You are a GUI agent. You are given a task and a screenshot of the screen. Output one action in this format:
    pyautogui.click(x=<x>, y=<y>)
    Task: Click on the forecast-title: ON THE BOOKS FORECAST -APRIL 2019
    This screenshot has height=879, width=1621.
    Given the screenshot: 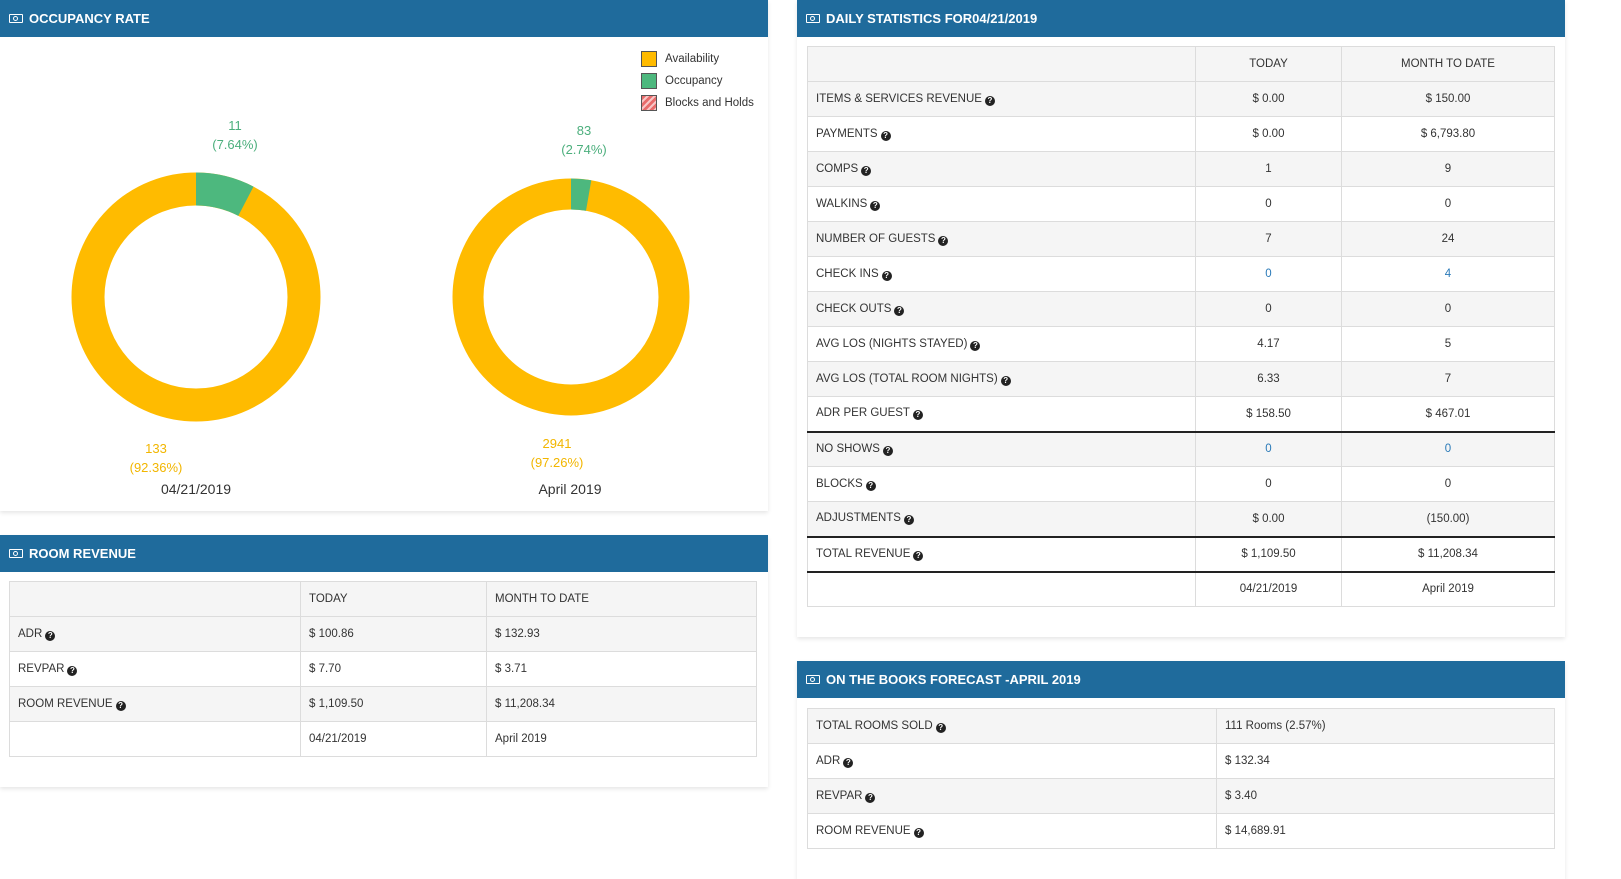 What is the action you would take?
    pyautogui.click(x=953, y=679)
    